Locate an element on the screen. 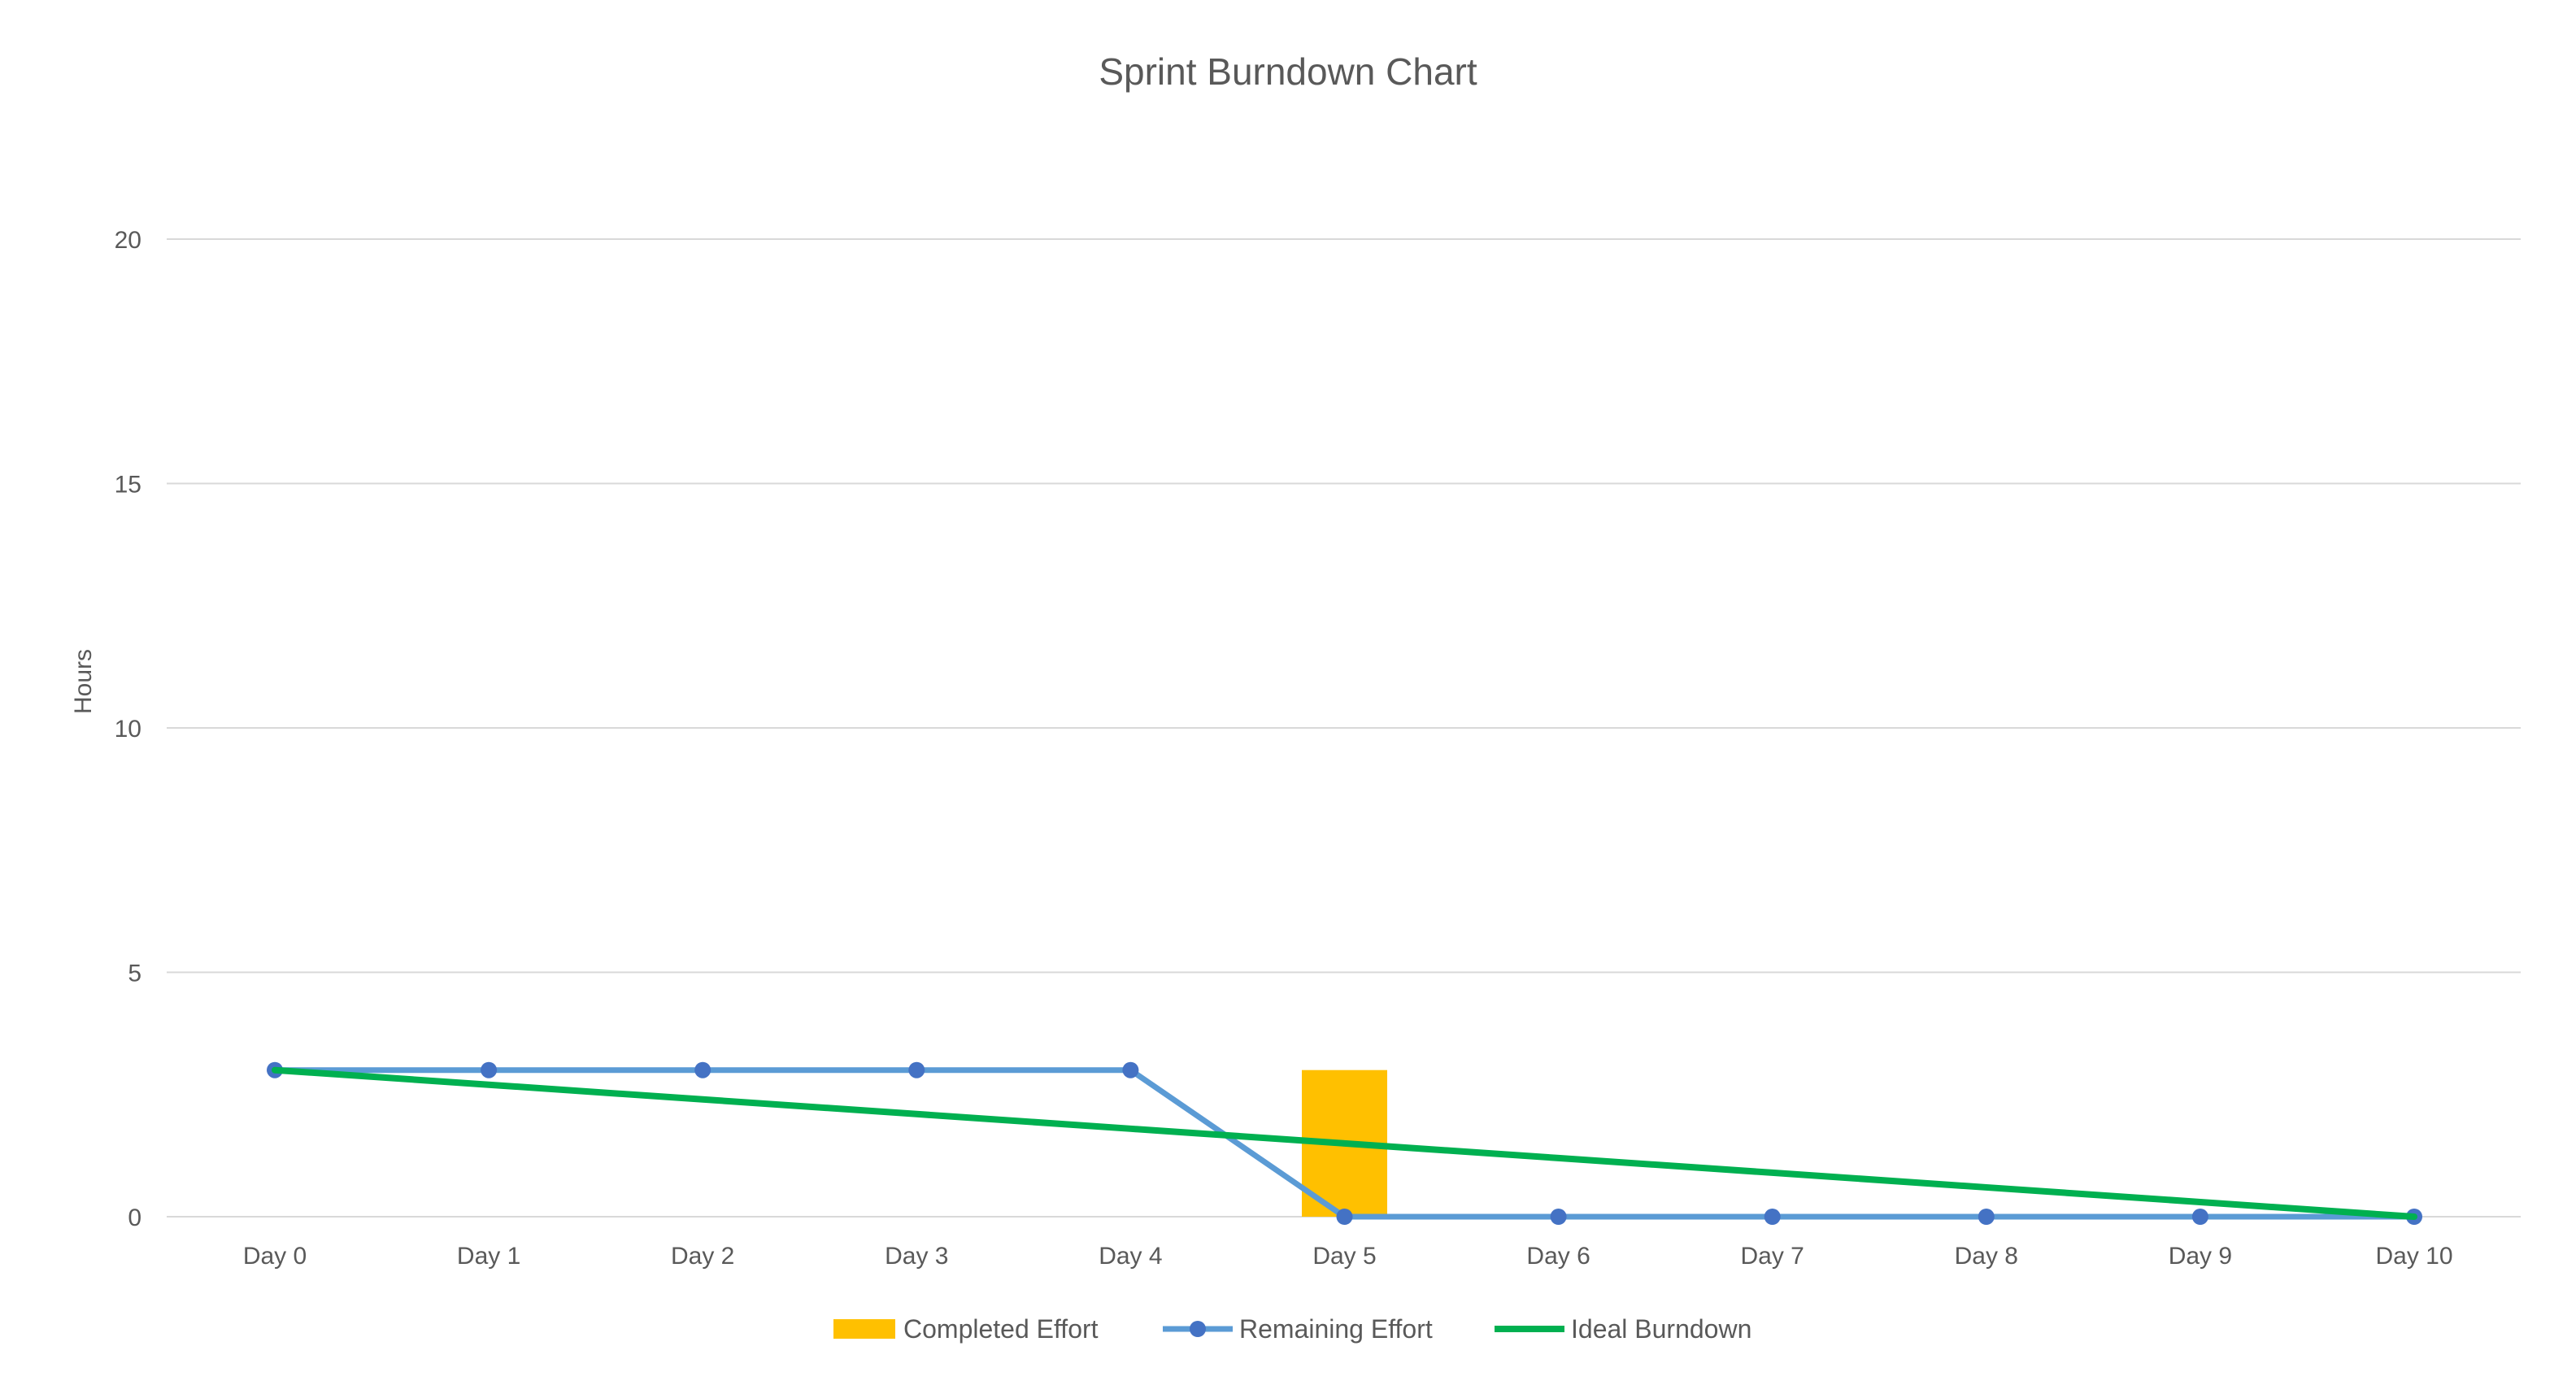 This screenshot has height=1381, width=2576. x-tick-label: Day 4 is located at coordinates (1130, 1256).